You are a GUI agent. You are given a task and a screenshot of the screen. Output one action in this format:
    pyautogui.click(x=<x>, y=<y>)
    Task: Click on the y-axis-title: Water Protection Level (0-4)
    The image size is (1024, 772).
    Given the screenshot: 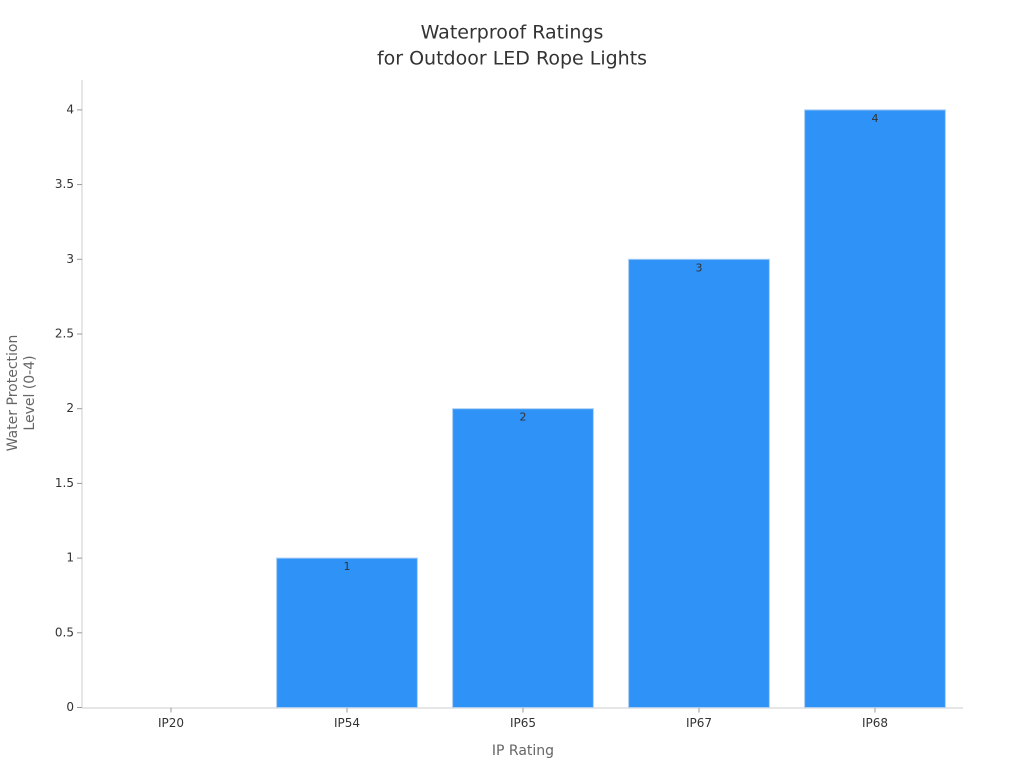 What is the action you would take?
    pyautogui.click(x=21, y=393)
    